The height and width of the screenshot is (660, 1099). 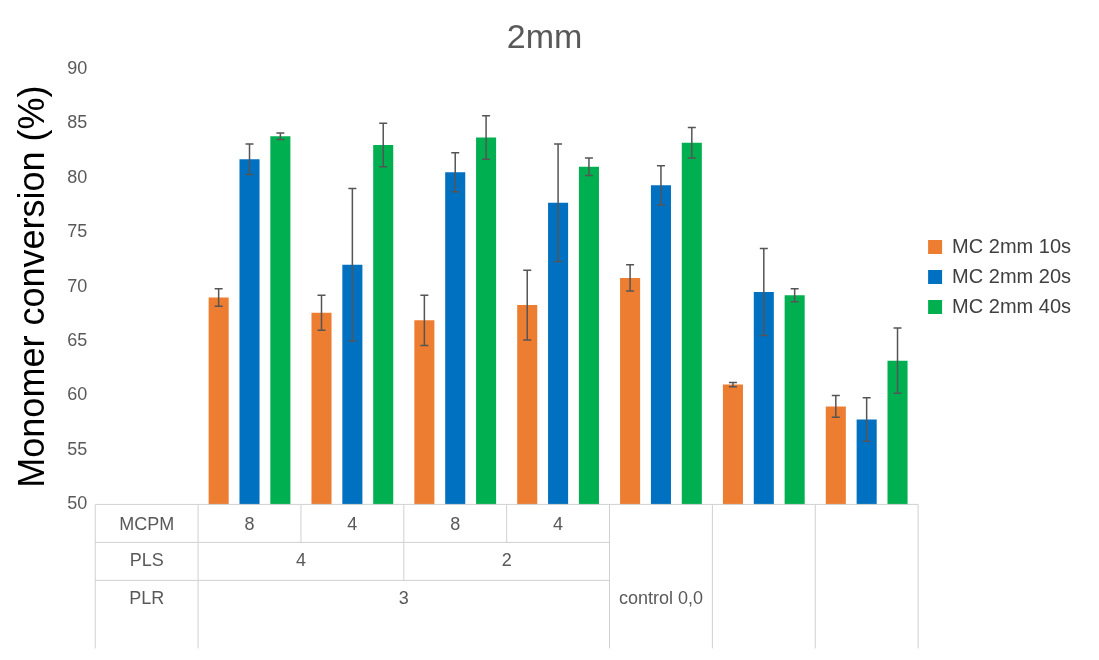 What do you see at coordinates (300, 560) in the screenshot?
I see `text: 4` at bounding box center [300, 560].